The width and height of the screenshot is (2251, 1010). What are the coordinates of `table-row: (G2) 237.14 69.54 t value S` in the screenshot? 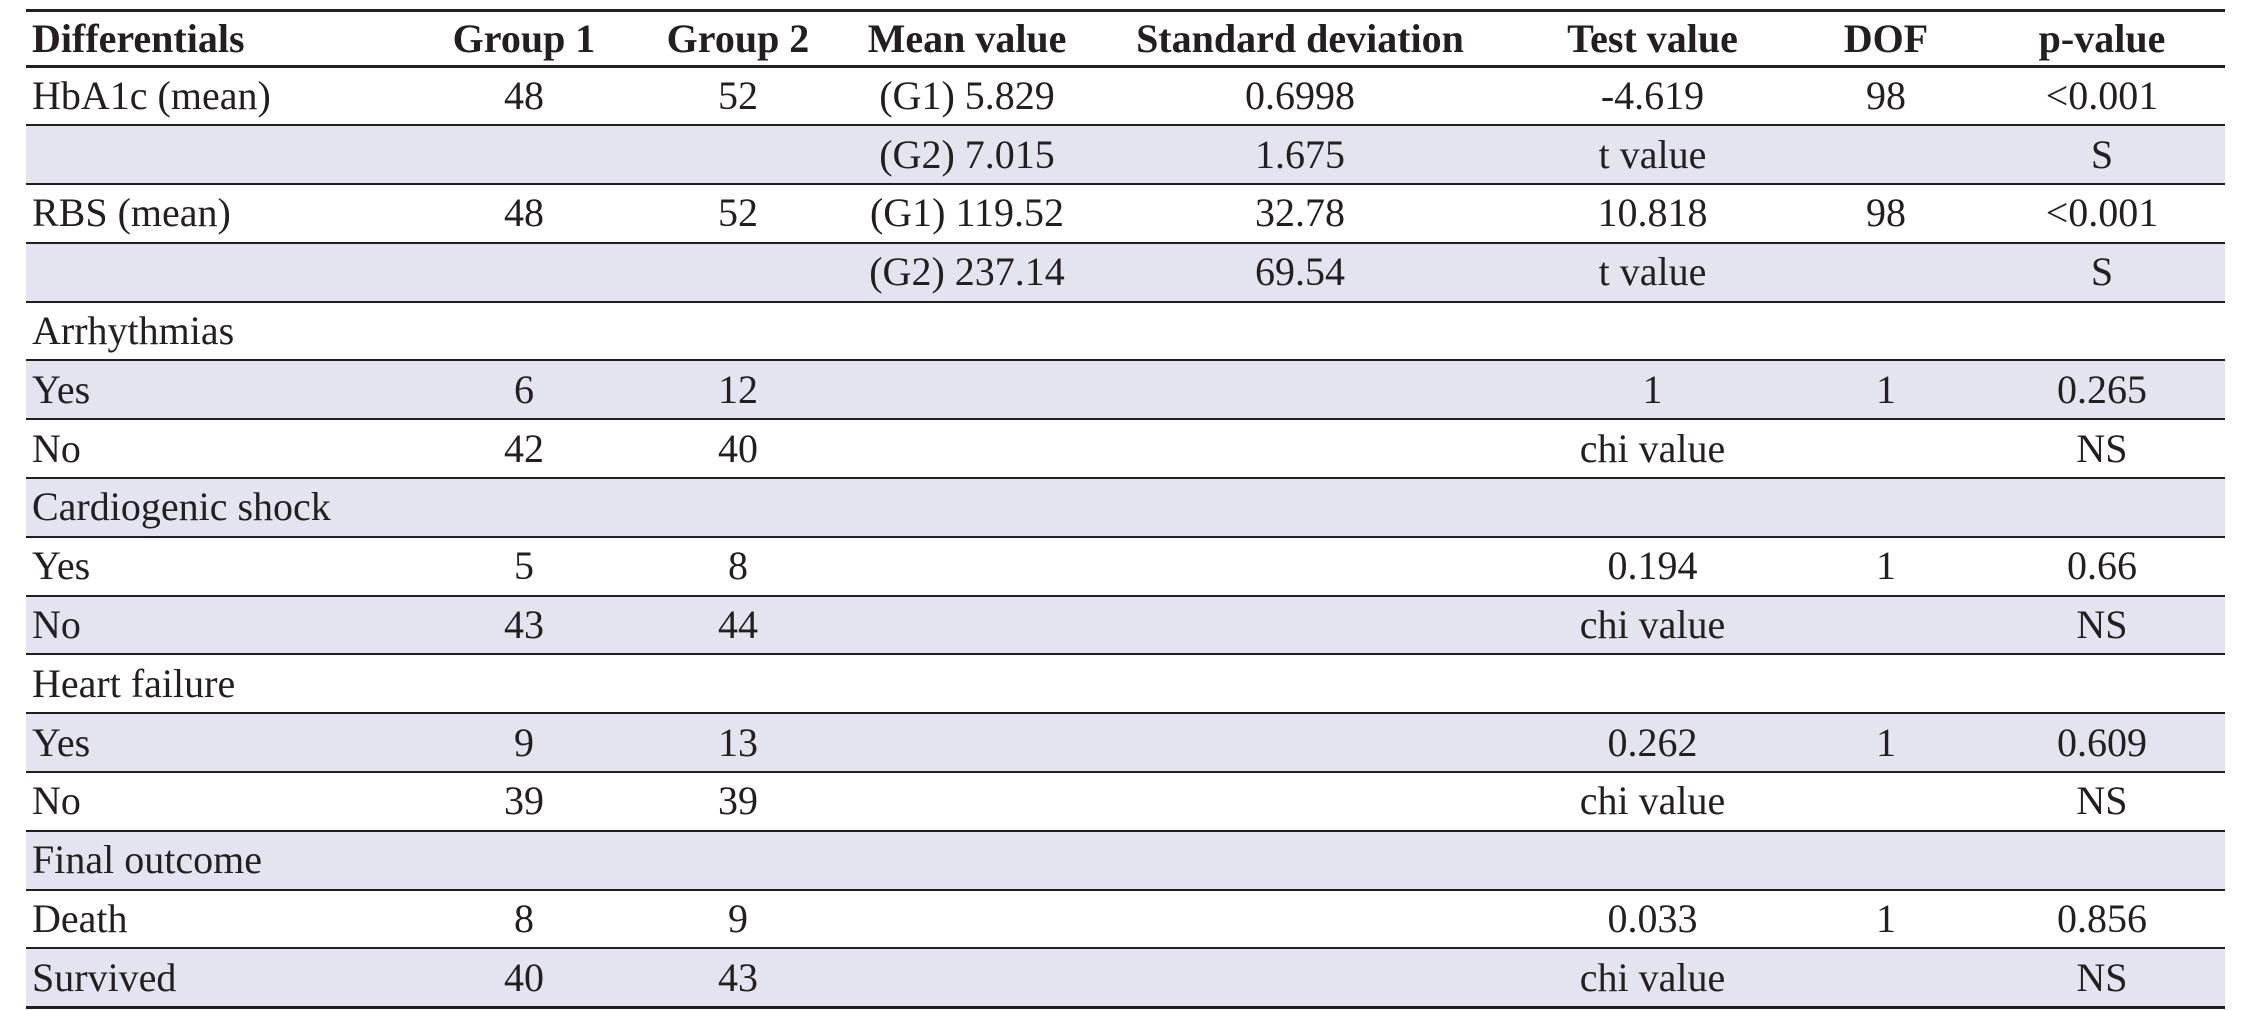 It's located at (1125, 272).